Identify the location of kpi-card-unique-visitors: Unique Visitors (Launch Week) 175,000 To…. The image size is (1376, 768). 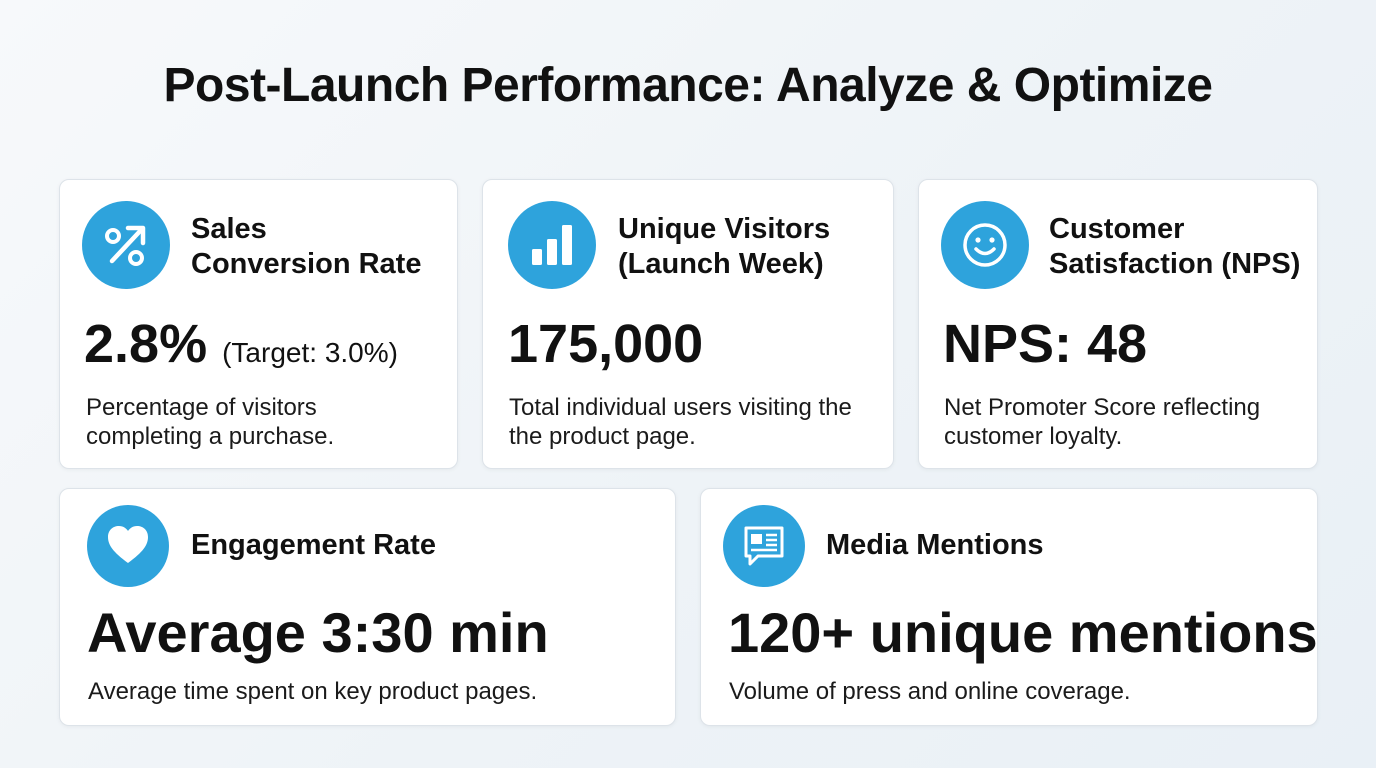
(688, 324).